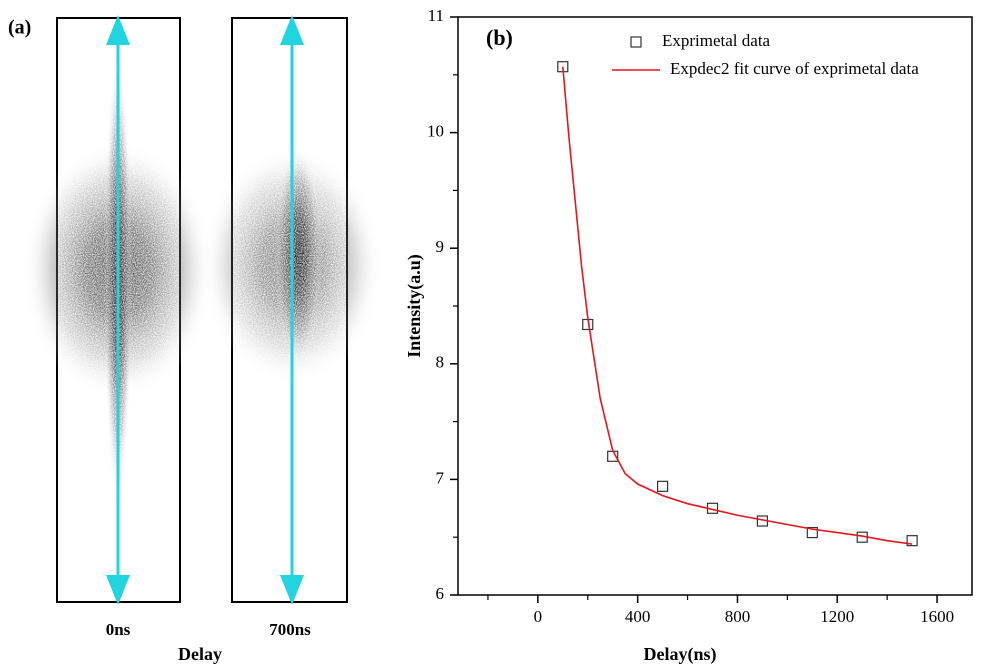 This screenshot has width=981, height=667. What do you see at coordinates (738, 616) in the screenshot?
I see `x-tick-label: 800` at bounding box center [738, 616].